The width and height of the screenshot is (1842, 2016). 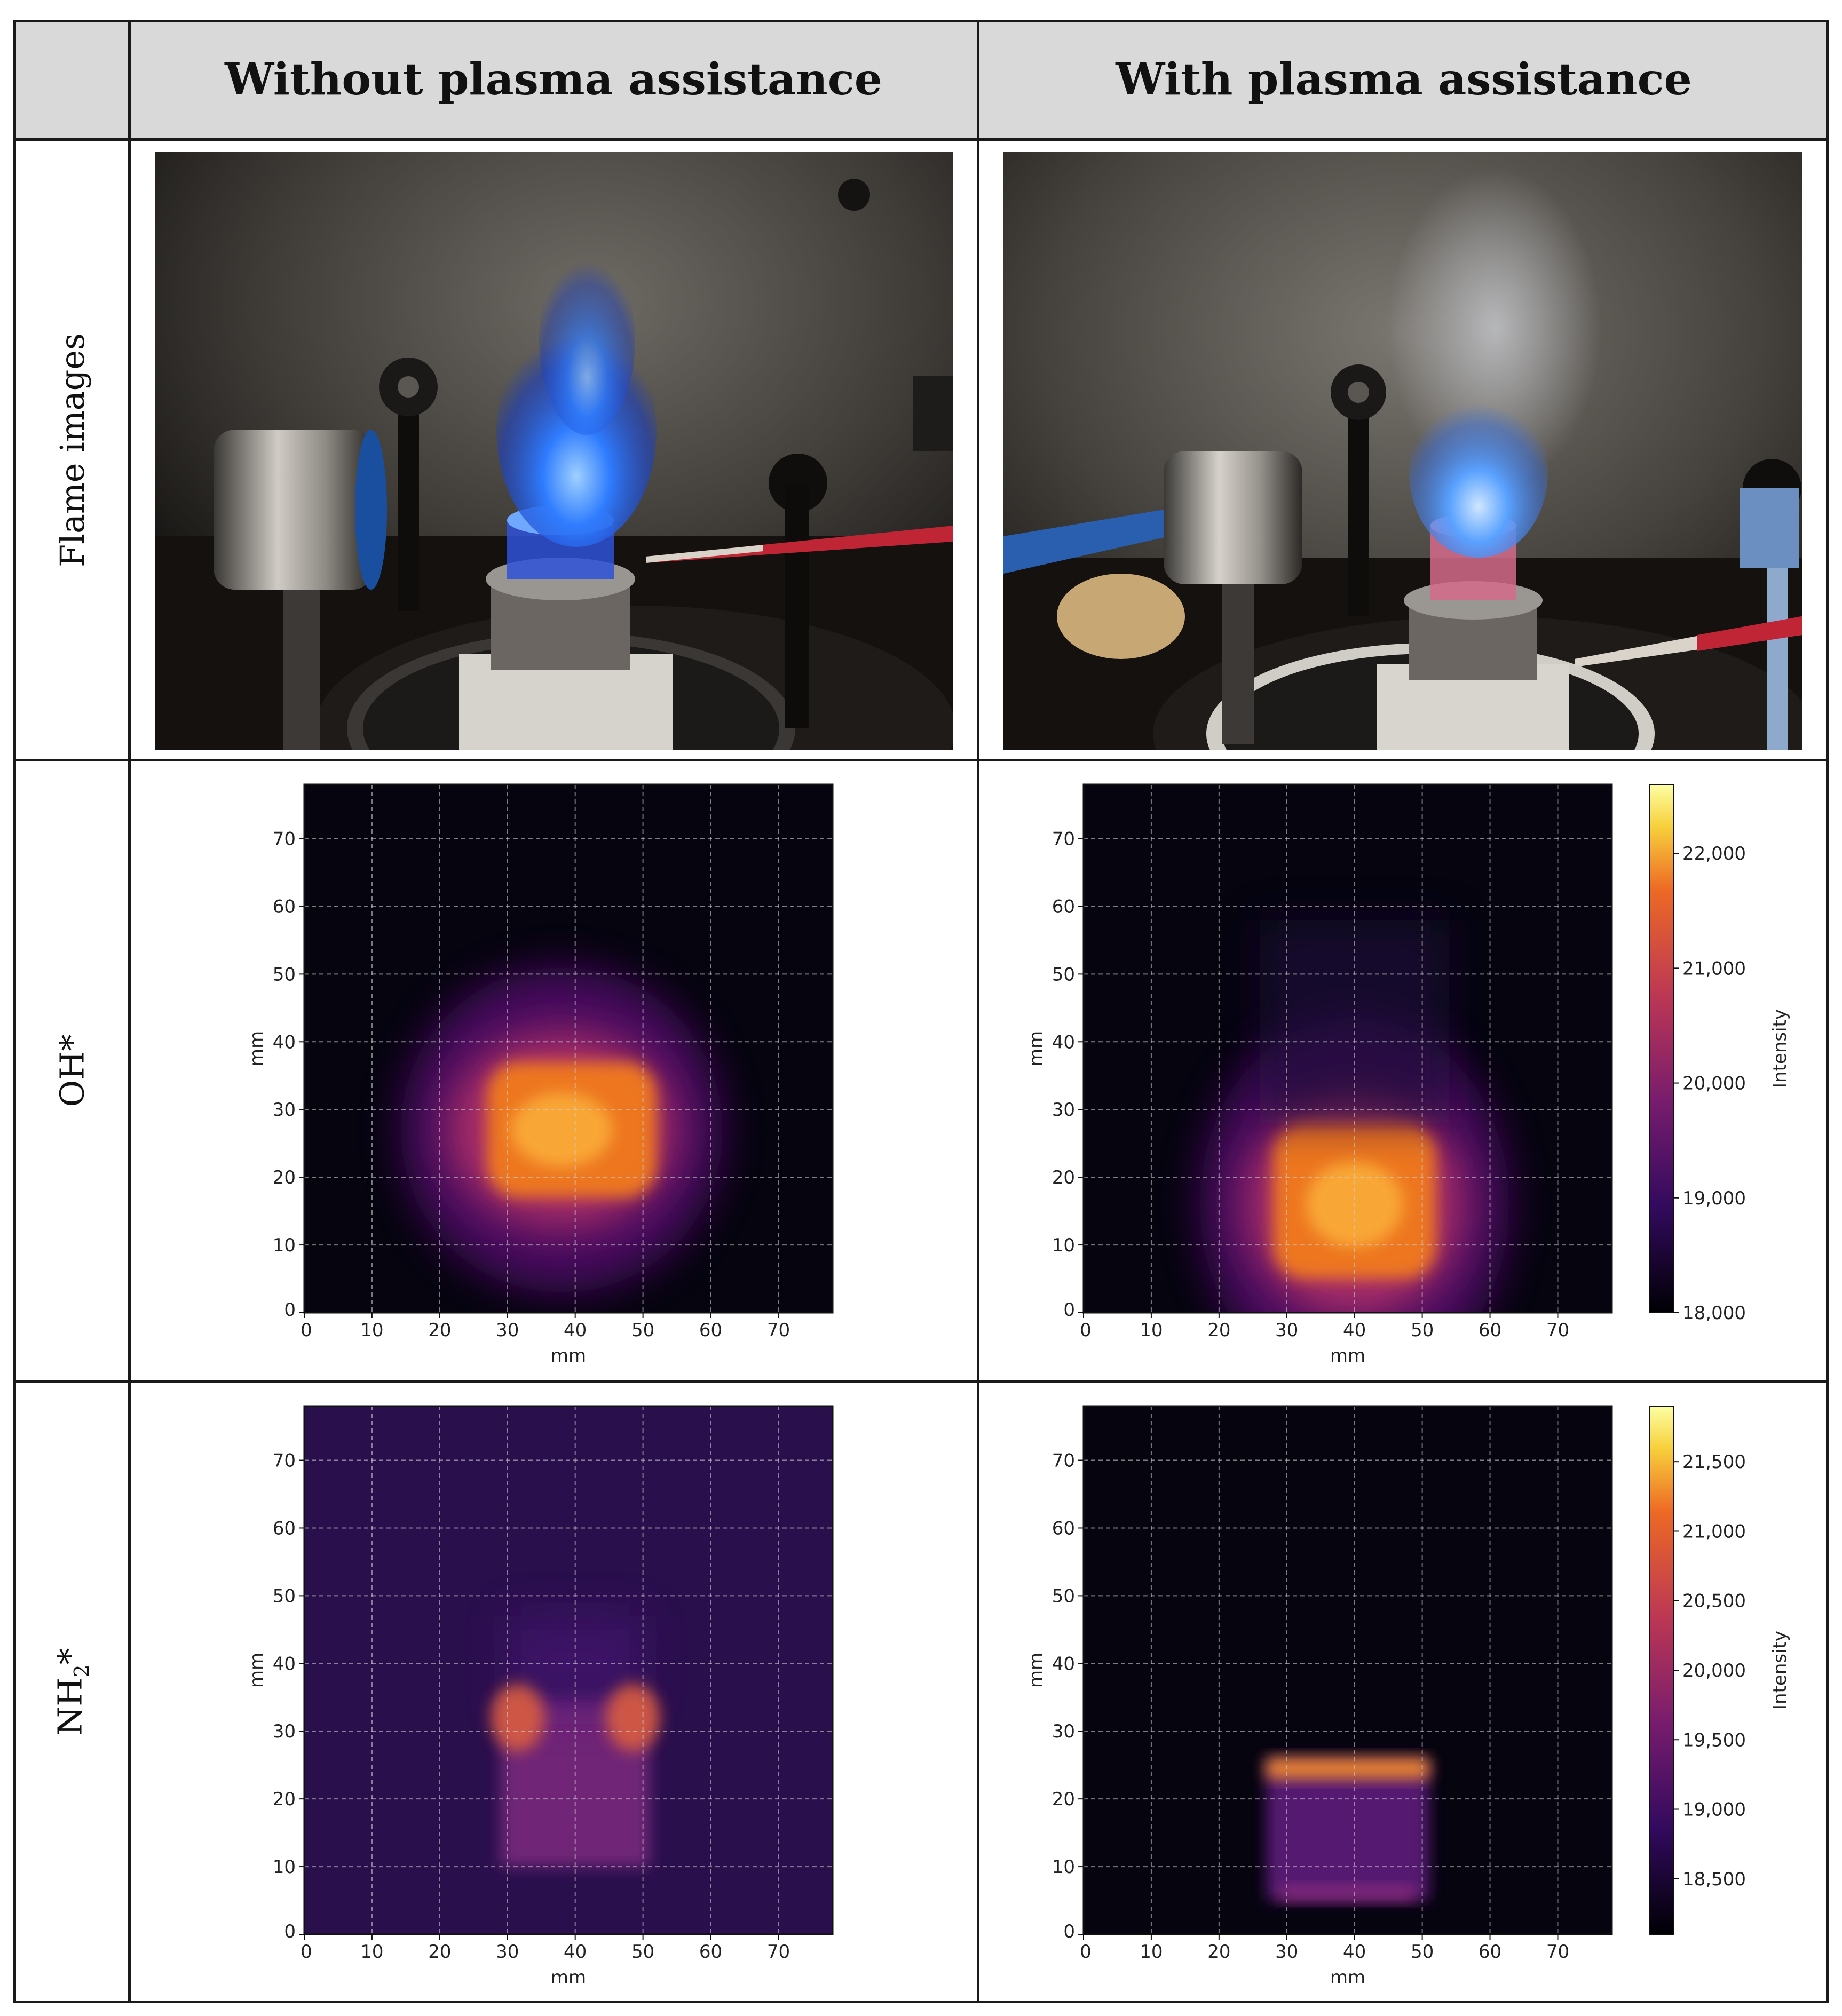 What do you see at coordinates (1063, 1663) in the screenshot?
I see `nh2-with-ytick-label: 40` at bounding box center [1063, 1663].